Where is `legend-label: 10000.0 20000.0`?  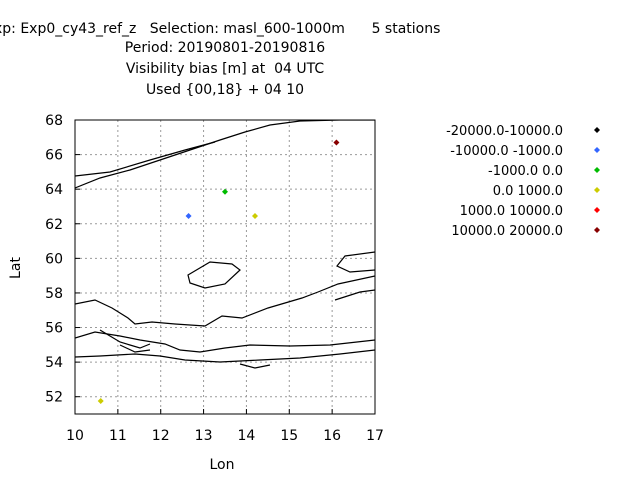 legend-label: 10000.0 20000.0 is located at coordinates (507, 231).